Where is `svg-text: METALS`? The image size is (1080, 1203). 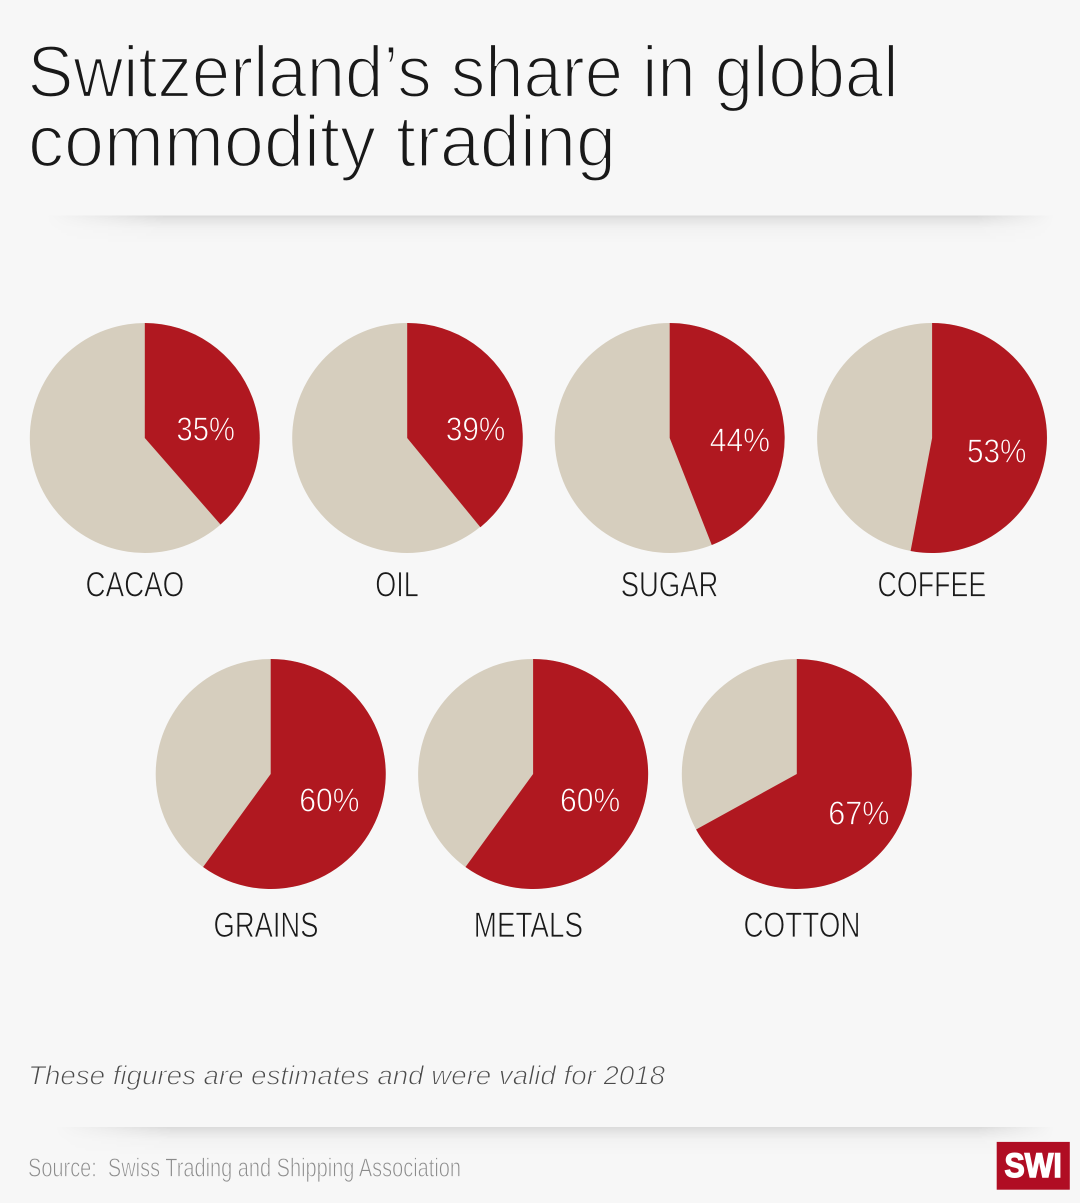
svg-text: METALS is located at coordinates (528, 925).